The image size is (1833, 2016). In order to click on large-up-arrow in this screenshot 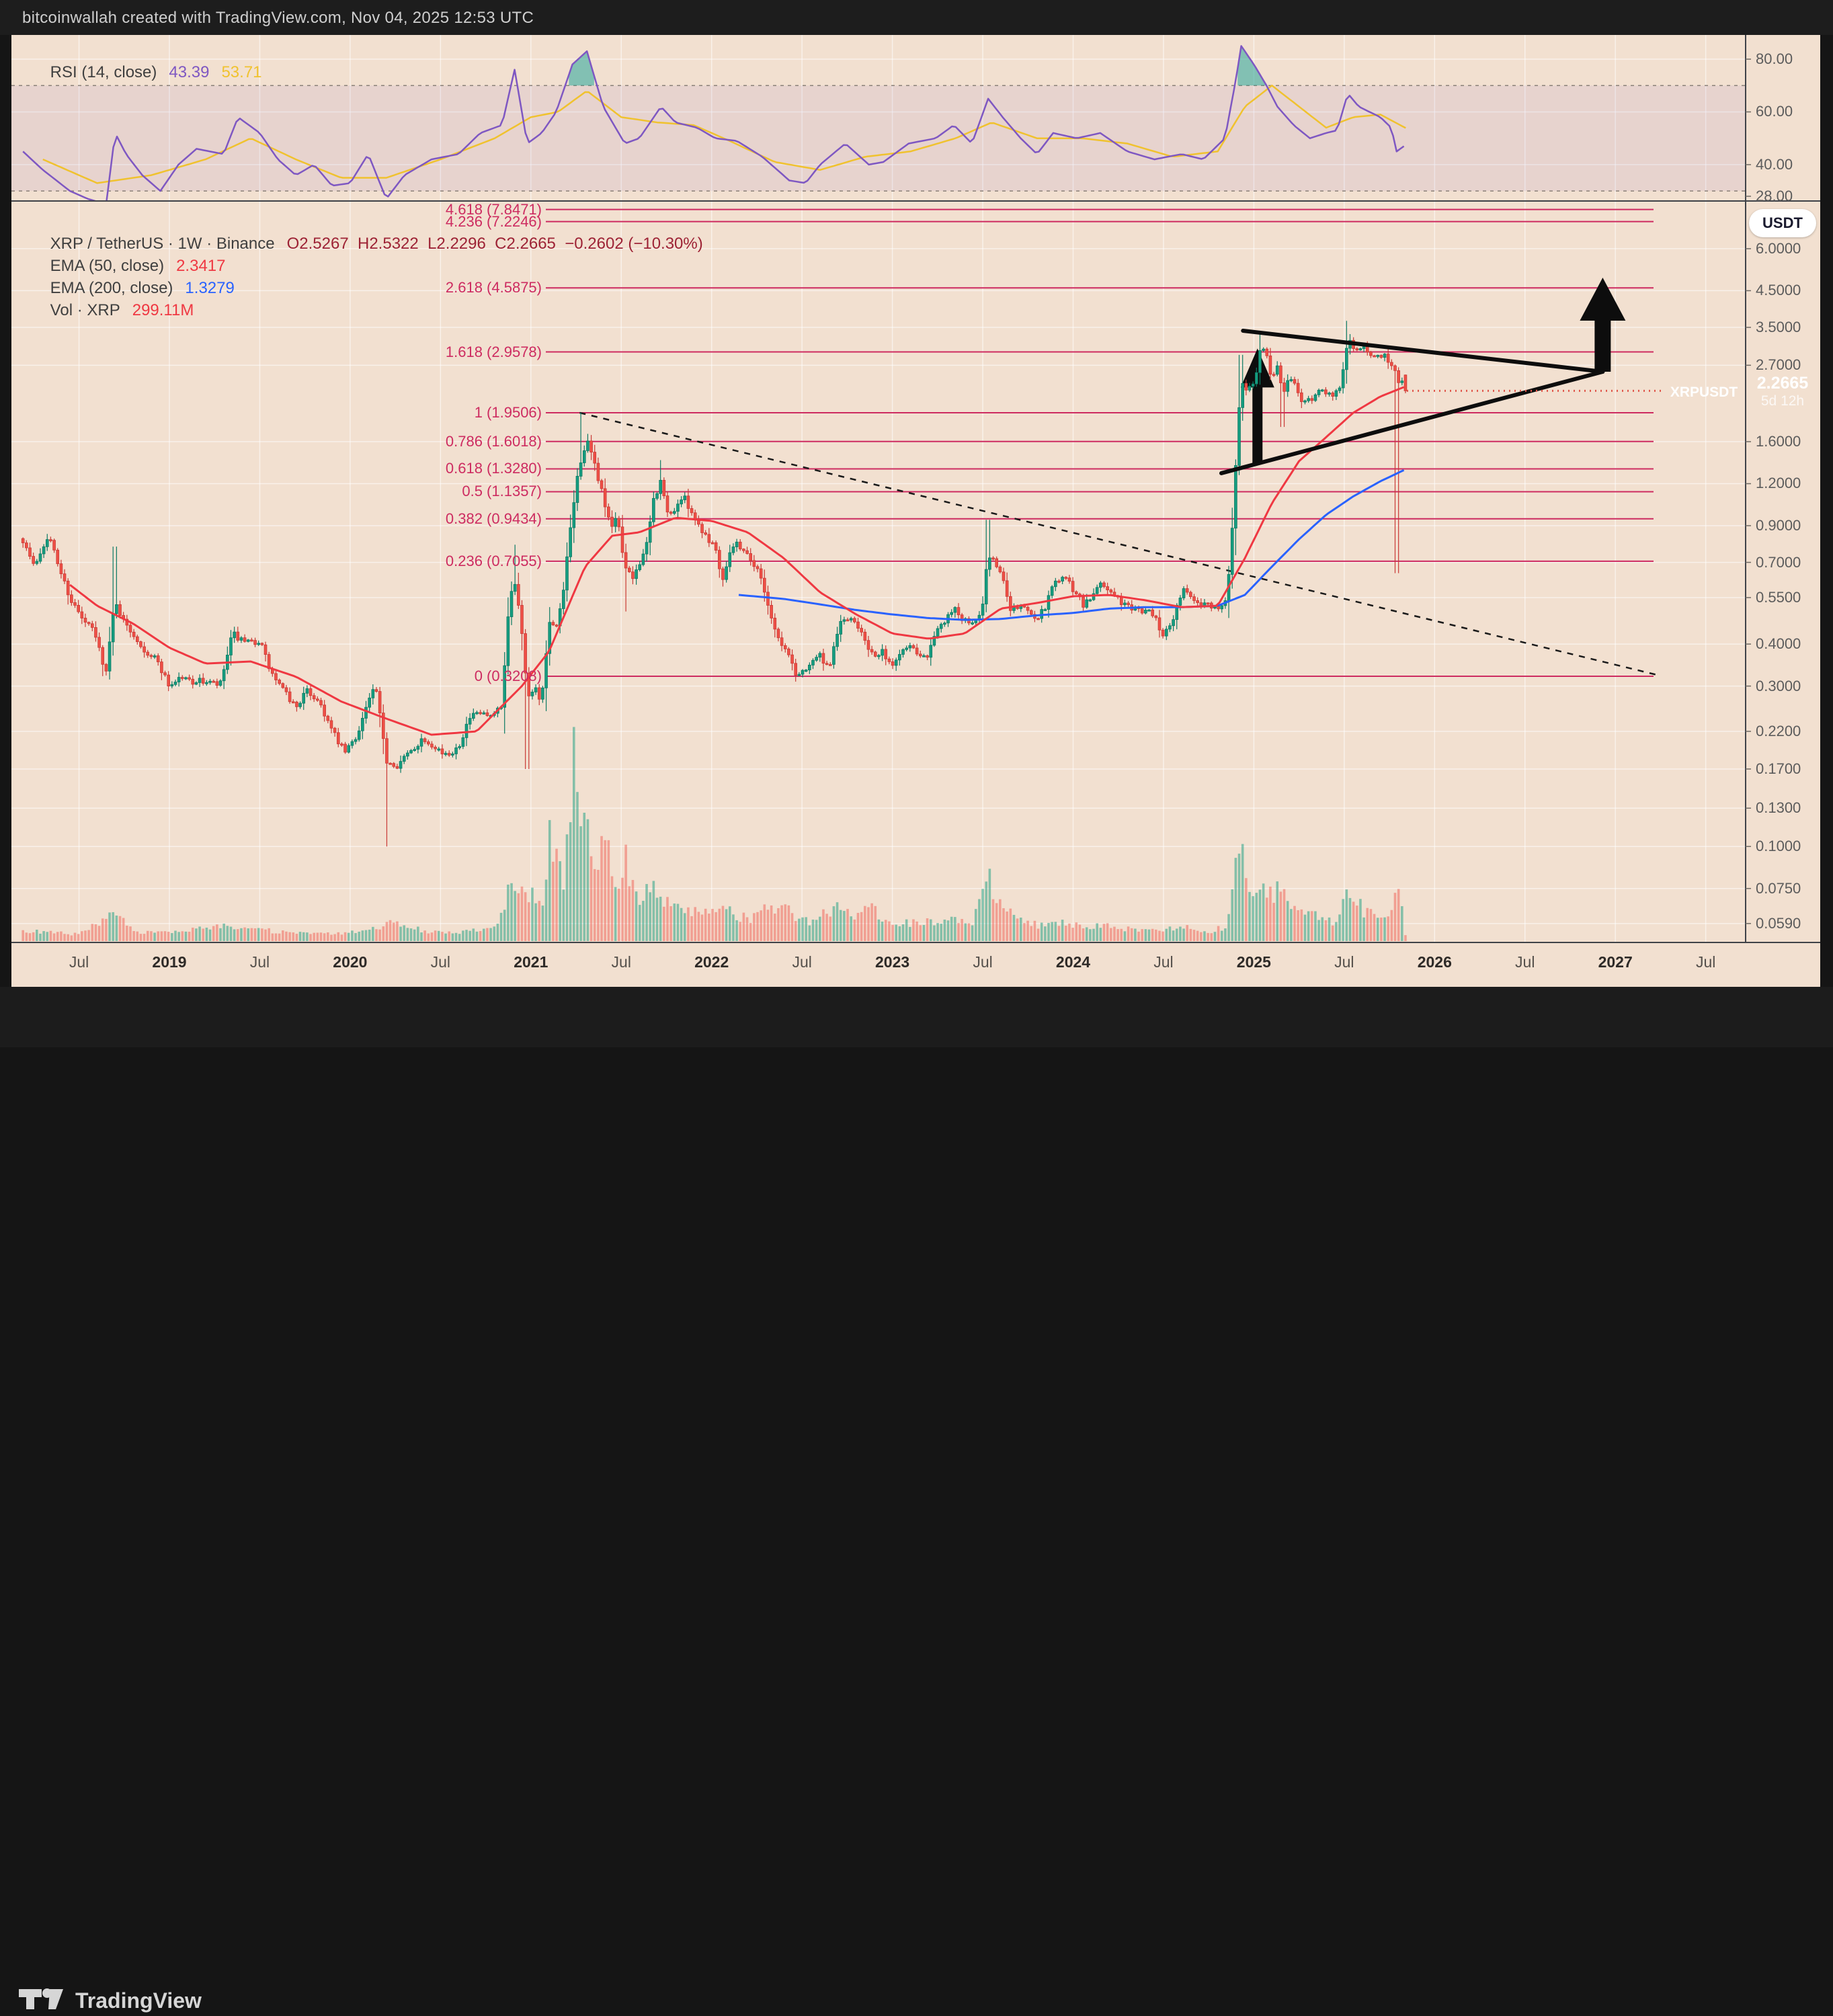, I will do `click(1603, 325)`.